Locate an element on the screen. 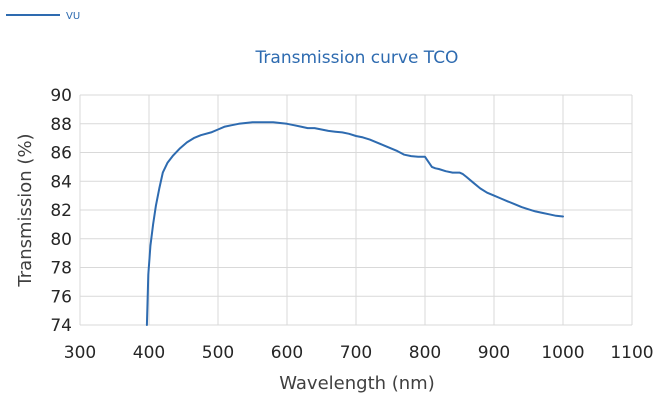 The width and height of the screenshot is (671, 399). chart-title: Transmission curve TCO is located at coordinates (357, 58).